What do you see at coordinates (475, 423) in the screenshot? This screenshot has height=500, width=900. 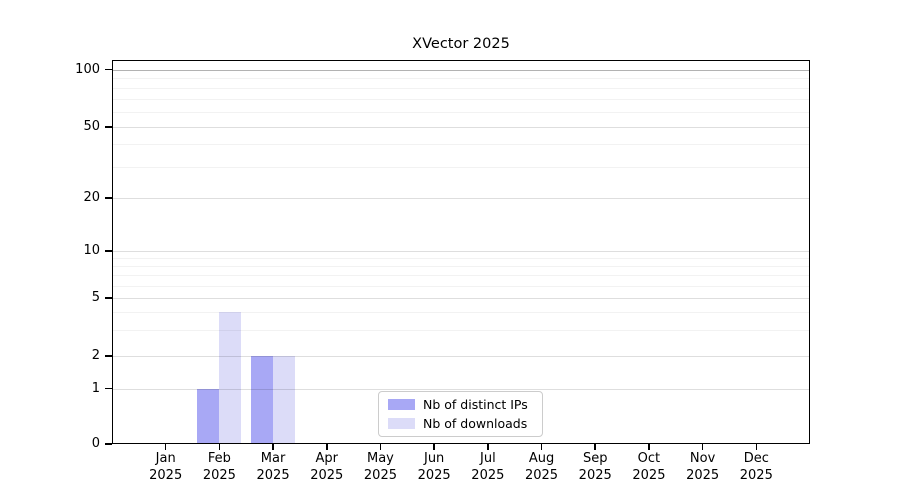 I see `legend-label-downloads: Nb of downloads` at bounding box center [475, 423].